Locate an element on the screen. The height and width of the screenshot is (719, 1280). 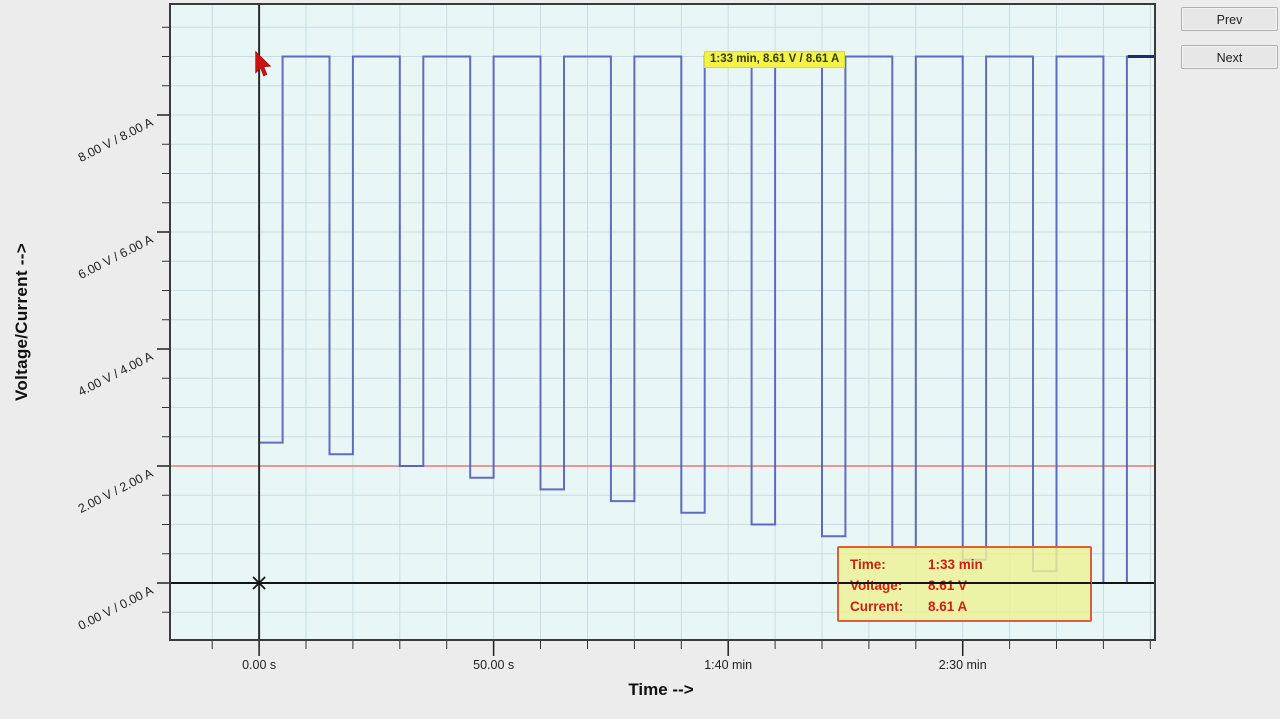
x-tick-label: 2:30 min is located at coordinates (963, 665).